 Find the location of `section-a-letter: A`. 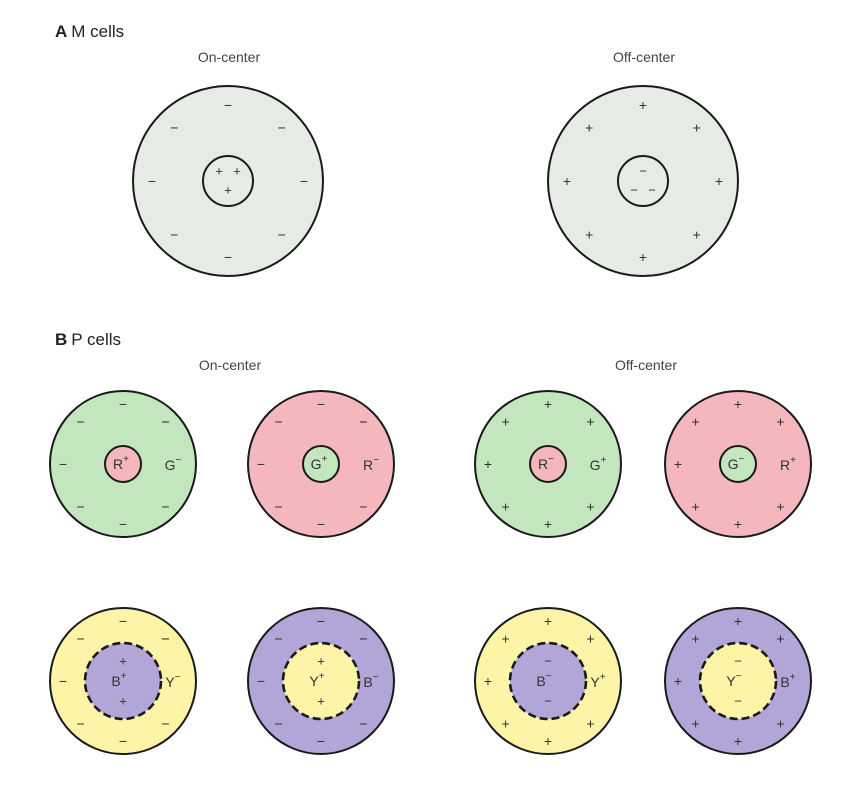

section-a-letter: A is located at coordinates (61, 31).